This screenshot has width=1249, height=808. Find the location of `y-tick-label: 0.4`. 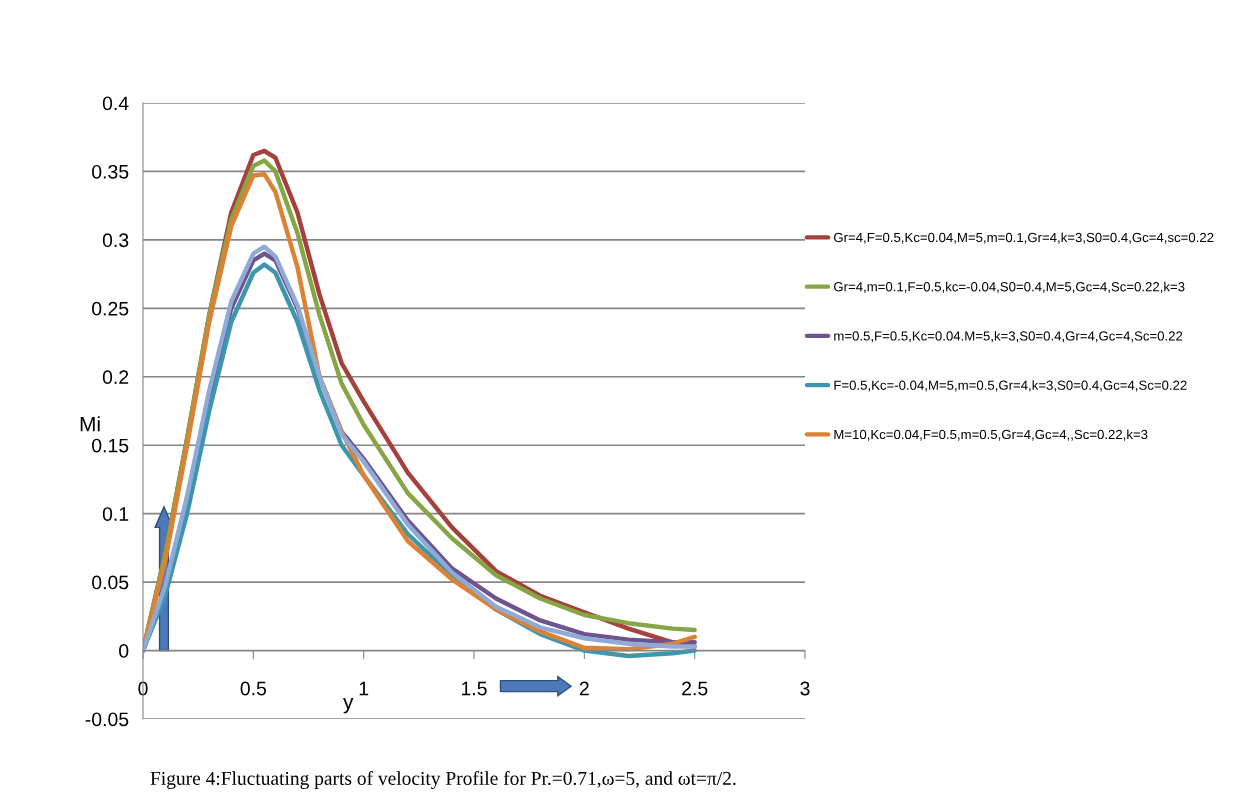

y-tick-label: 0.4 is located at coordinates (115, 103).